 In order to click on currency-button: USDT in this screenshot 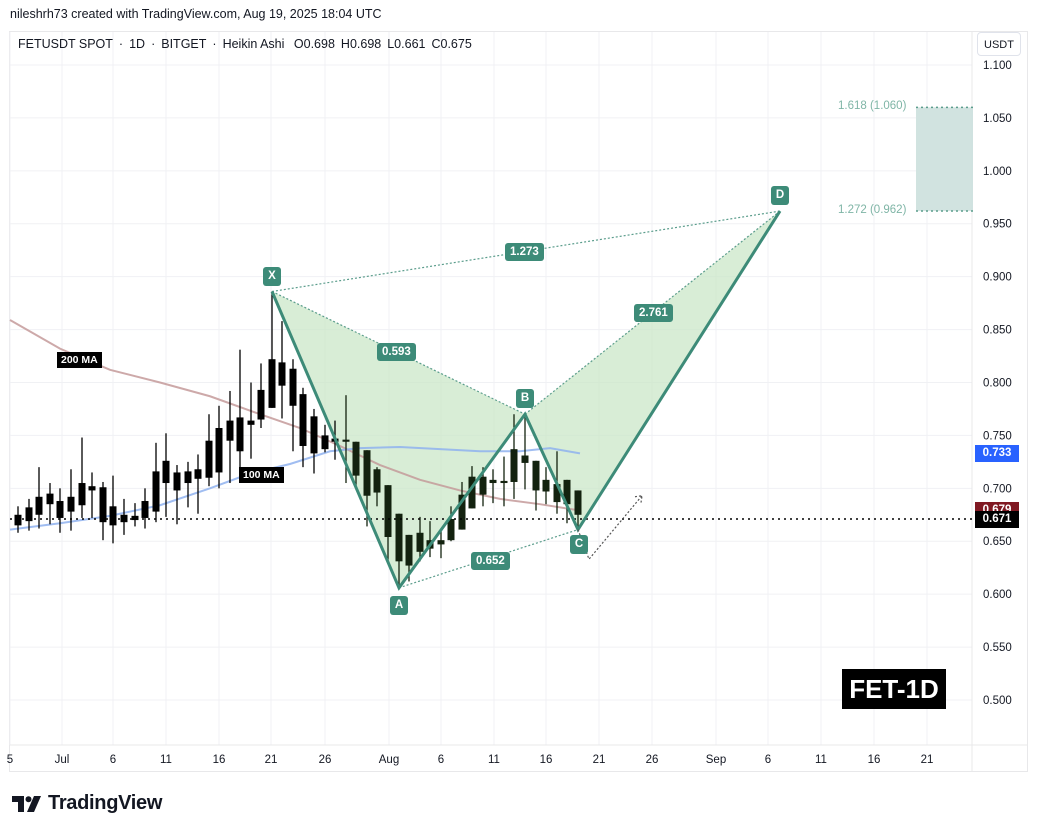, I will do `click(999, 44)`.